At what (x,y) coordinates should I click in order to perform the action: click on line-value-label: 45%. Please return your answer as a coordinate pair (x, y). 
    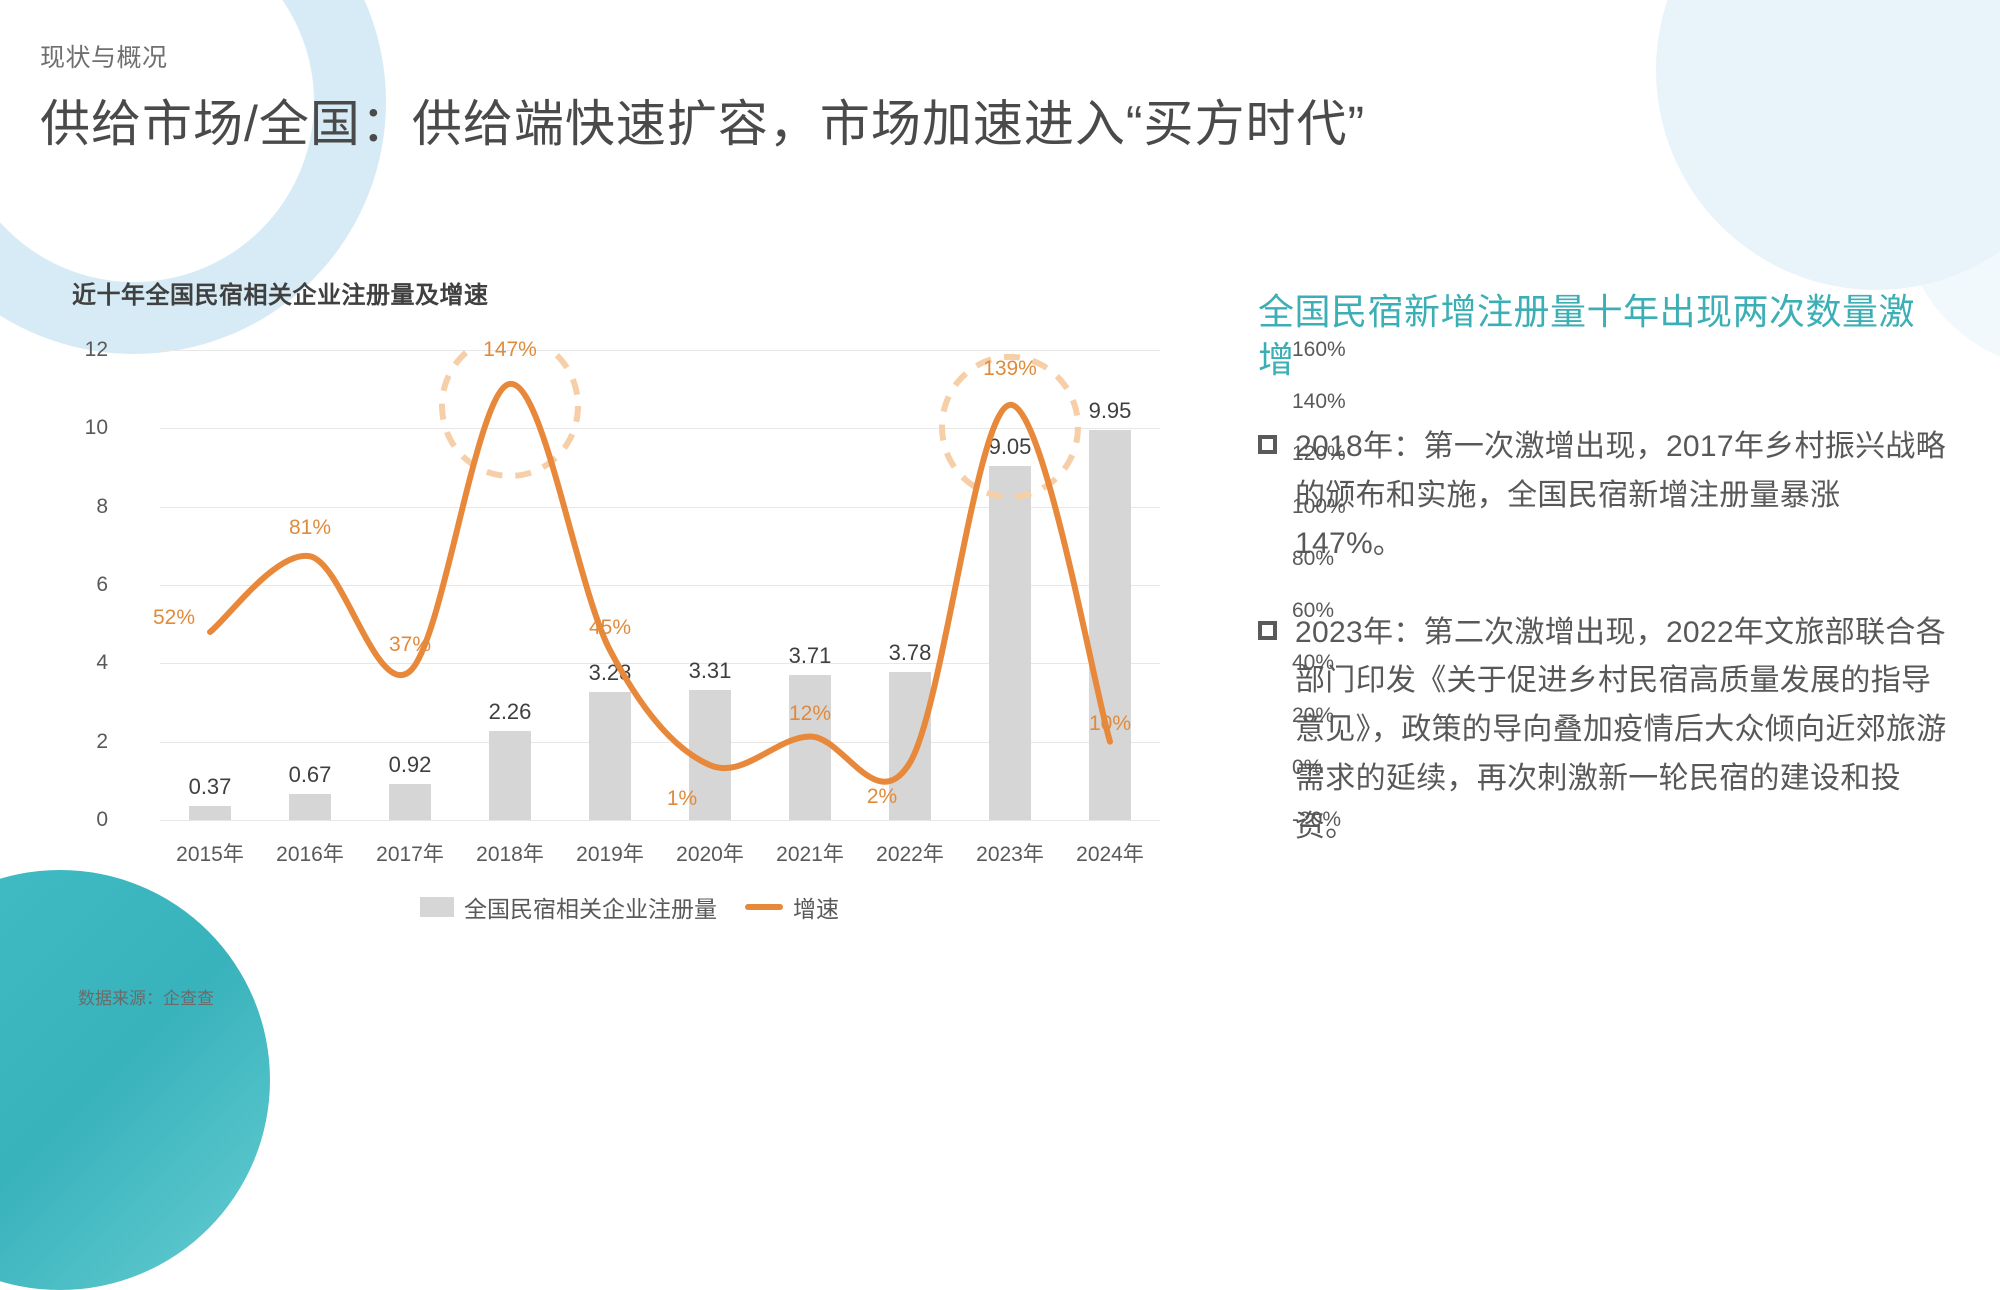
    Looking at the image, I should click on (610, 628).